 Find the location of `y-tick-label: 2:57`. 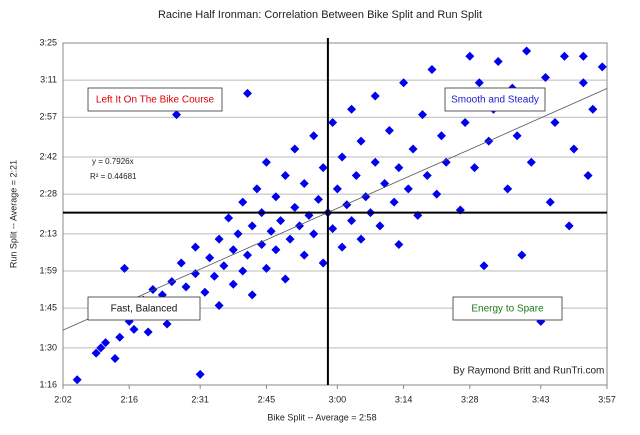

y-tick-label: 2:57 is located at coordinates (48, 117).